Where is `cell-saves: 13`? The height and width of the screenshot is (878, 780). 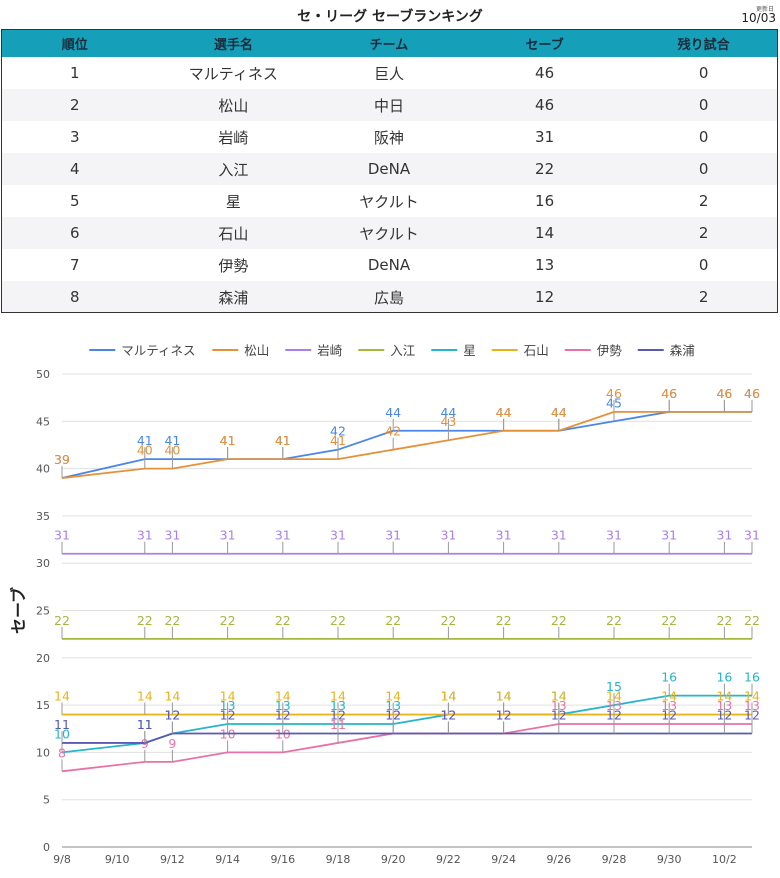 cell-saves: 13 is located at coordinates (545, 265).